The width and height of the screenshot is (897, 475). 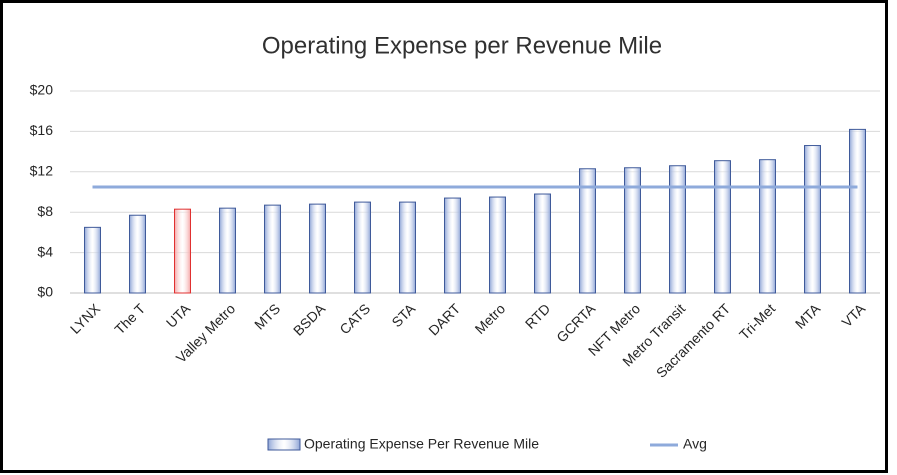 What do you see at coordinates (462, 45) in the screenshot?
I see `chart-title: Operating Expense per Revenue Mile` at bounding box center [462, 45].